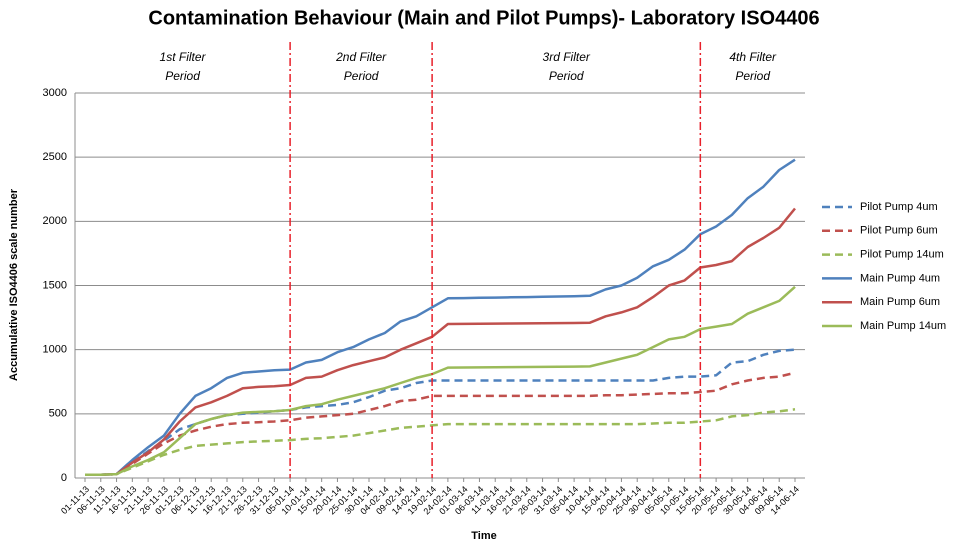 This screenshot has height=547, width=968. Describe the element at coordinates (899, 207) in the screenshot. I see `legend-label: Pilot Pump 4um` at that location.